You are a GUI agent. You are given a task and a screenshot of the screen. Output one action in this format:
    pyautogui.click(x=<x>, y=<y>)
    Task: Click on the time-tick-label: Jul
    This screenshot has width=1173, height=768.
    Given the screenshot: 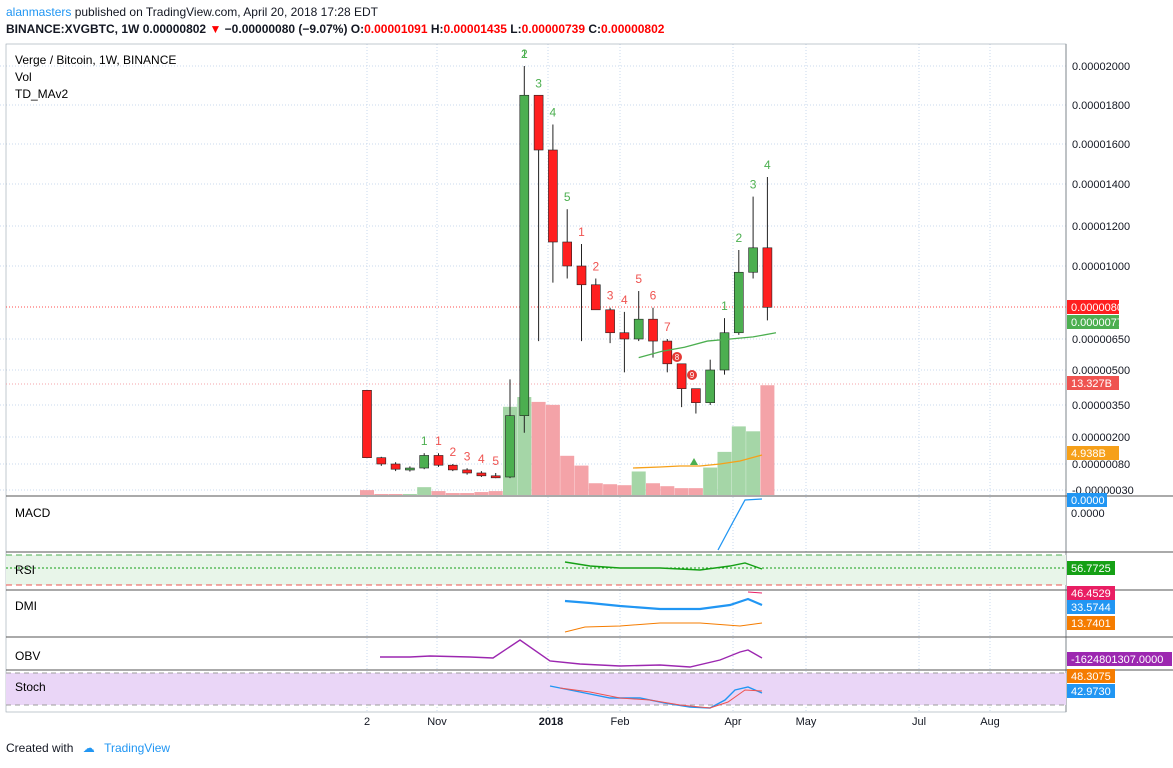 What is the action you would take?
    pyautogui.click(x=919, y=722)
    